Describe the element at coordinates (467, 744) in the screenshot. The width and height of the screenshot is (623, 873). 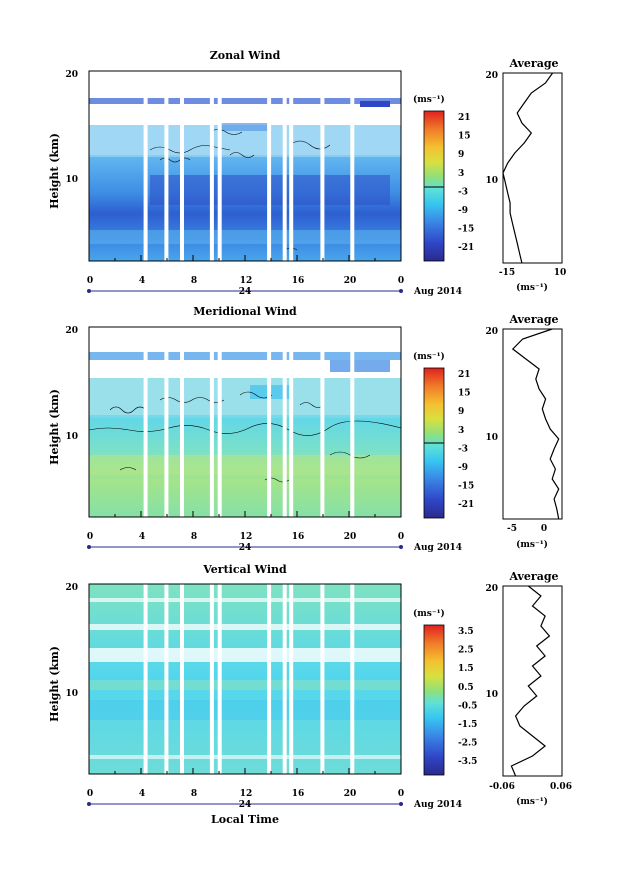
I see `colorbar-tick-label: -2.5` at that location.